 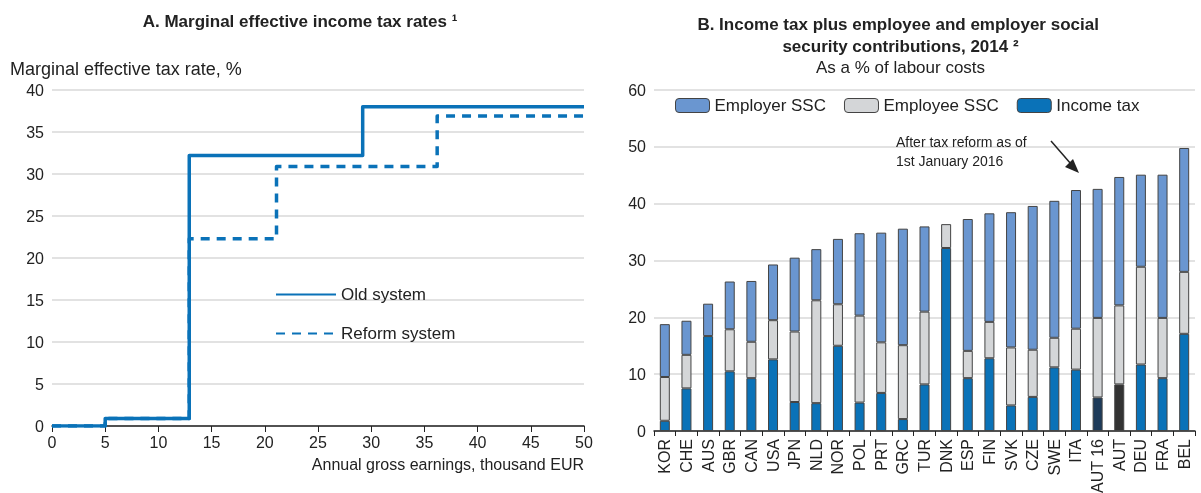 What do you see at coordinates (424, 442) in the screenshot?
I see `x-tick-label: 35` at bounding box center [424, 442].